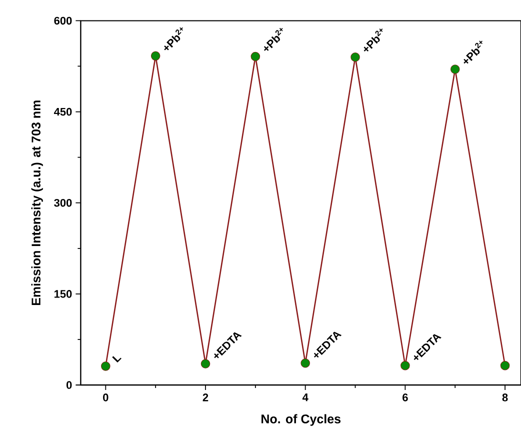  I want to click on x-tick-label: 0, so click(105, 398).